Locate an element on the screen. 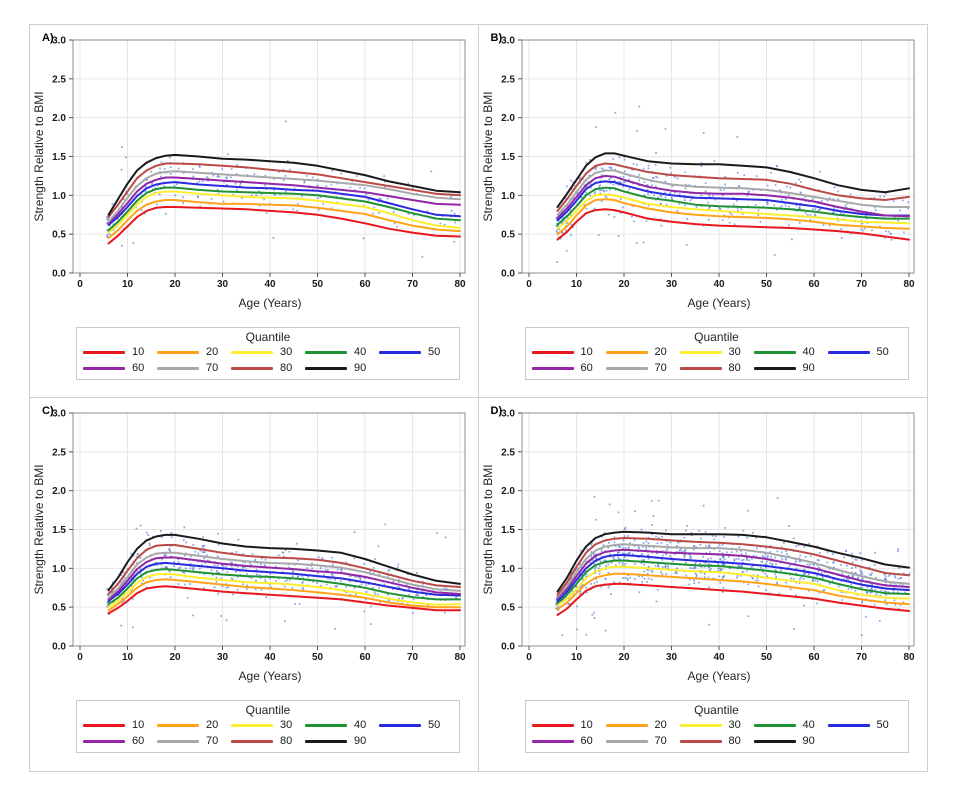 This screenshot has width=953, height=798. svg-text: 0 is located at coordinates (529, 284).